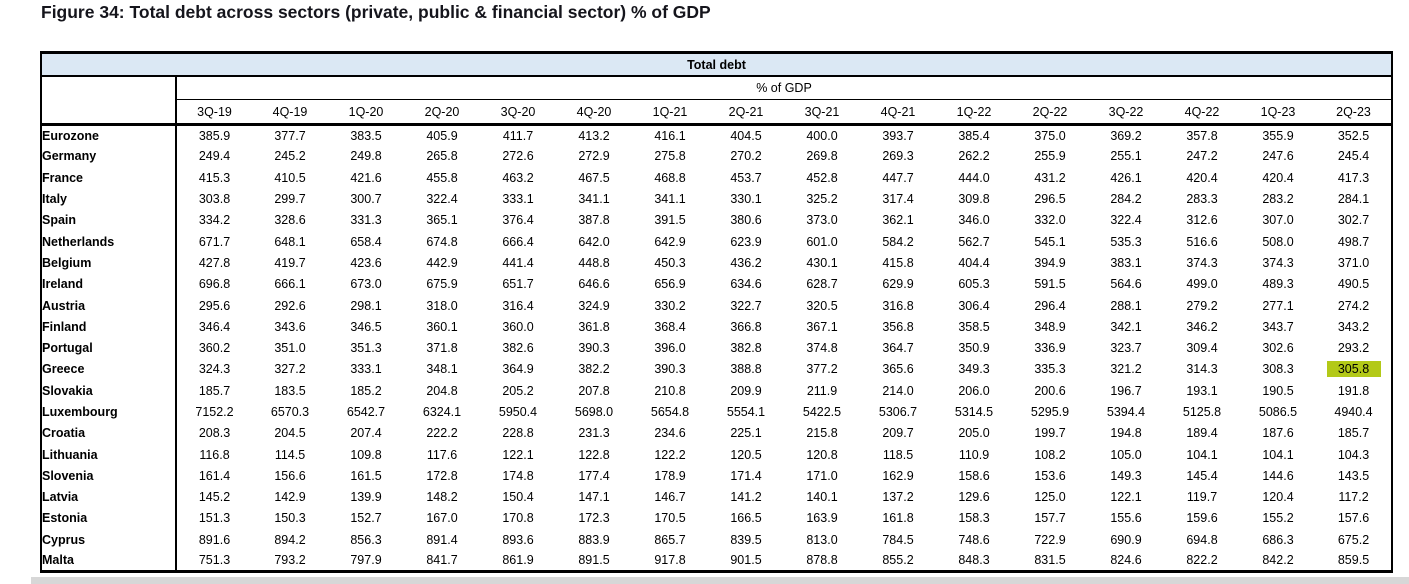 This screenshot has width=1409, height=584. Describe the element at coordinates (1202, 433) in the screenshot. I see `value-cell: 189.4` at that location.